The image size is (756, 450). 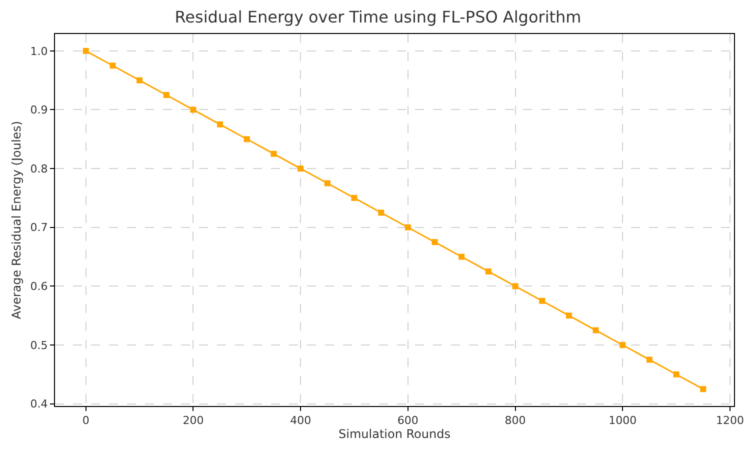 What do you see at coordinates (39, 345) in the screenshot?
I see `y-tick-label: 0.5` at bounding box center [39, 345].